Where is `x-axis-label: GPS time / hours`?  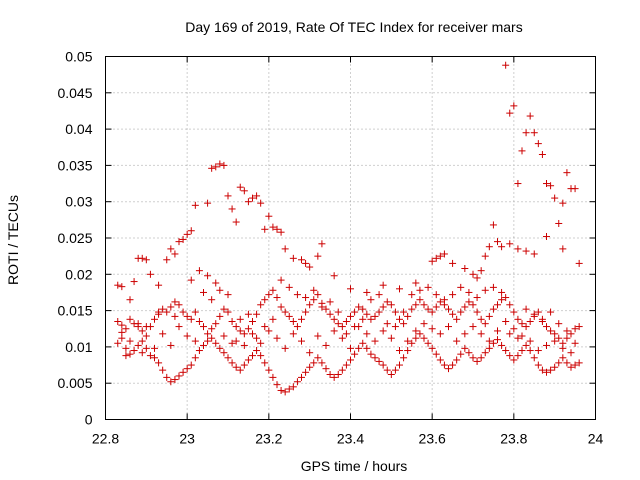 x-axis-label: GPS time / hours is located at coordinates (354, 466).